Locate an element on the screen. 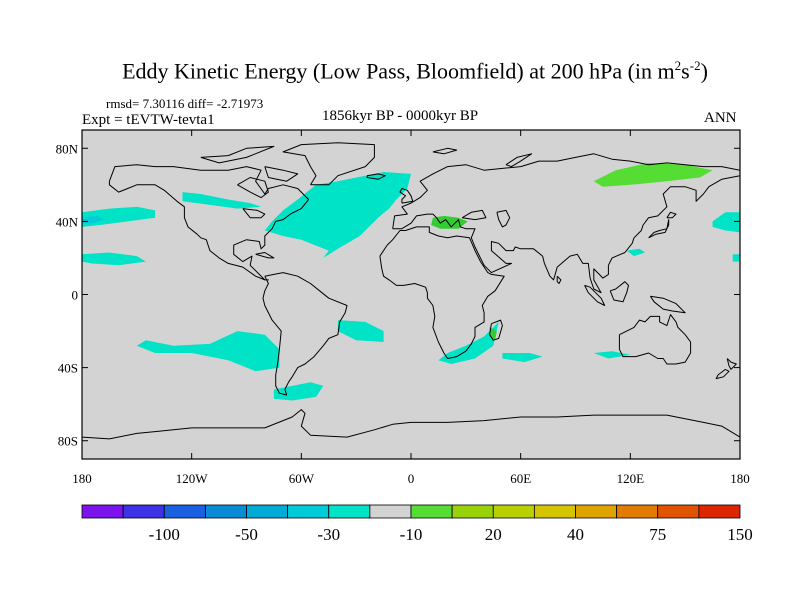 This screenshot has height=600, width=800. x-tick-label: 120W is located at coordinates (192, 478).